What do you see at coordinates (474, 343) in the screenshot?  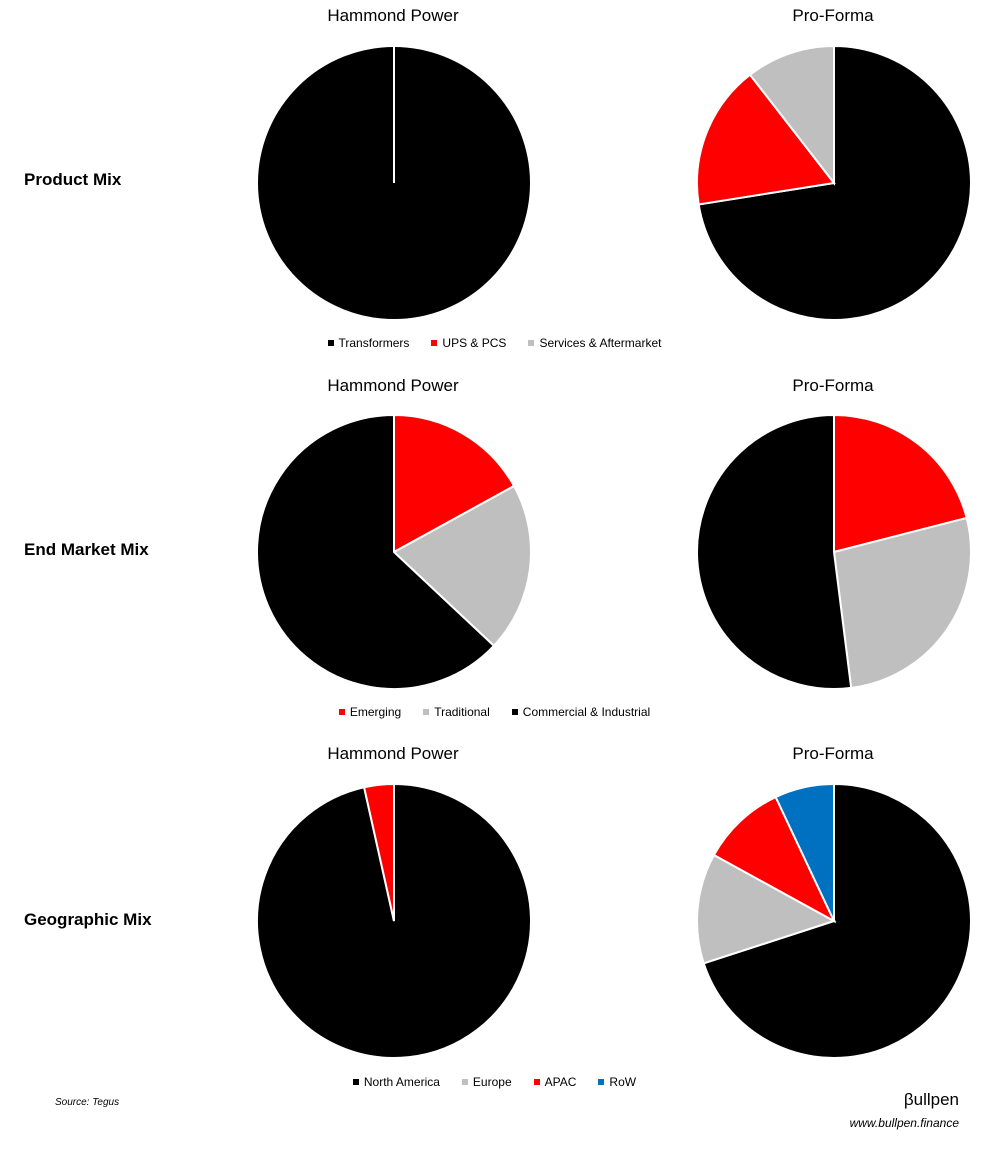 I see `legend-label: UPS & PCS` at bounding box center [474, 343].